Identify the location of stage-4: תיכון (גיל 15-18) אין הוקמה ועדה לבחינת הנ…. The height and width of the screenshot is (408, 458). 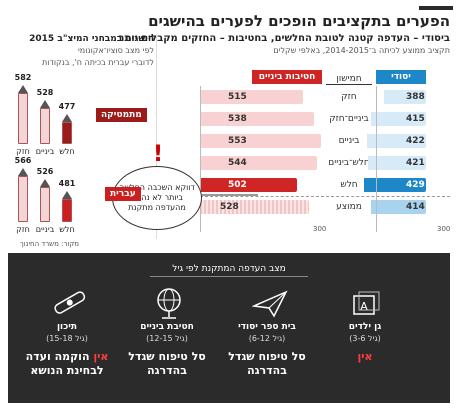
(67, 350).